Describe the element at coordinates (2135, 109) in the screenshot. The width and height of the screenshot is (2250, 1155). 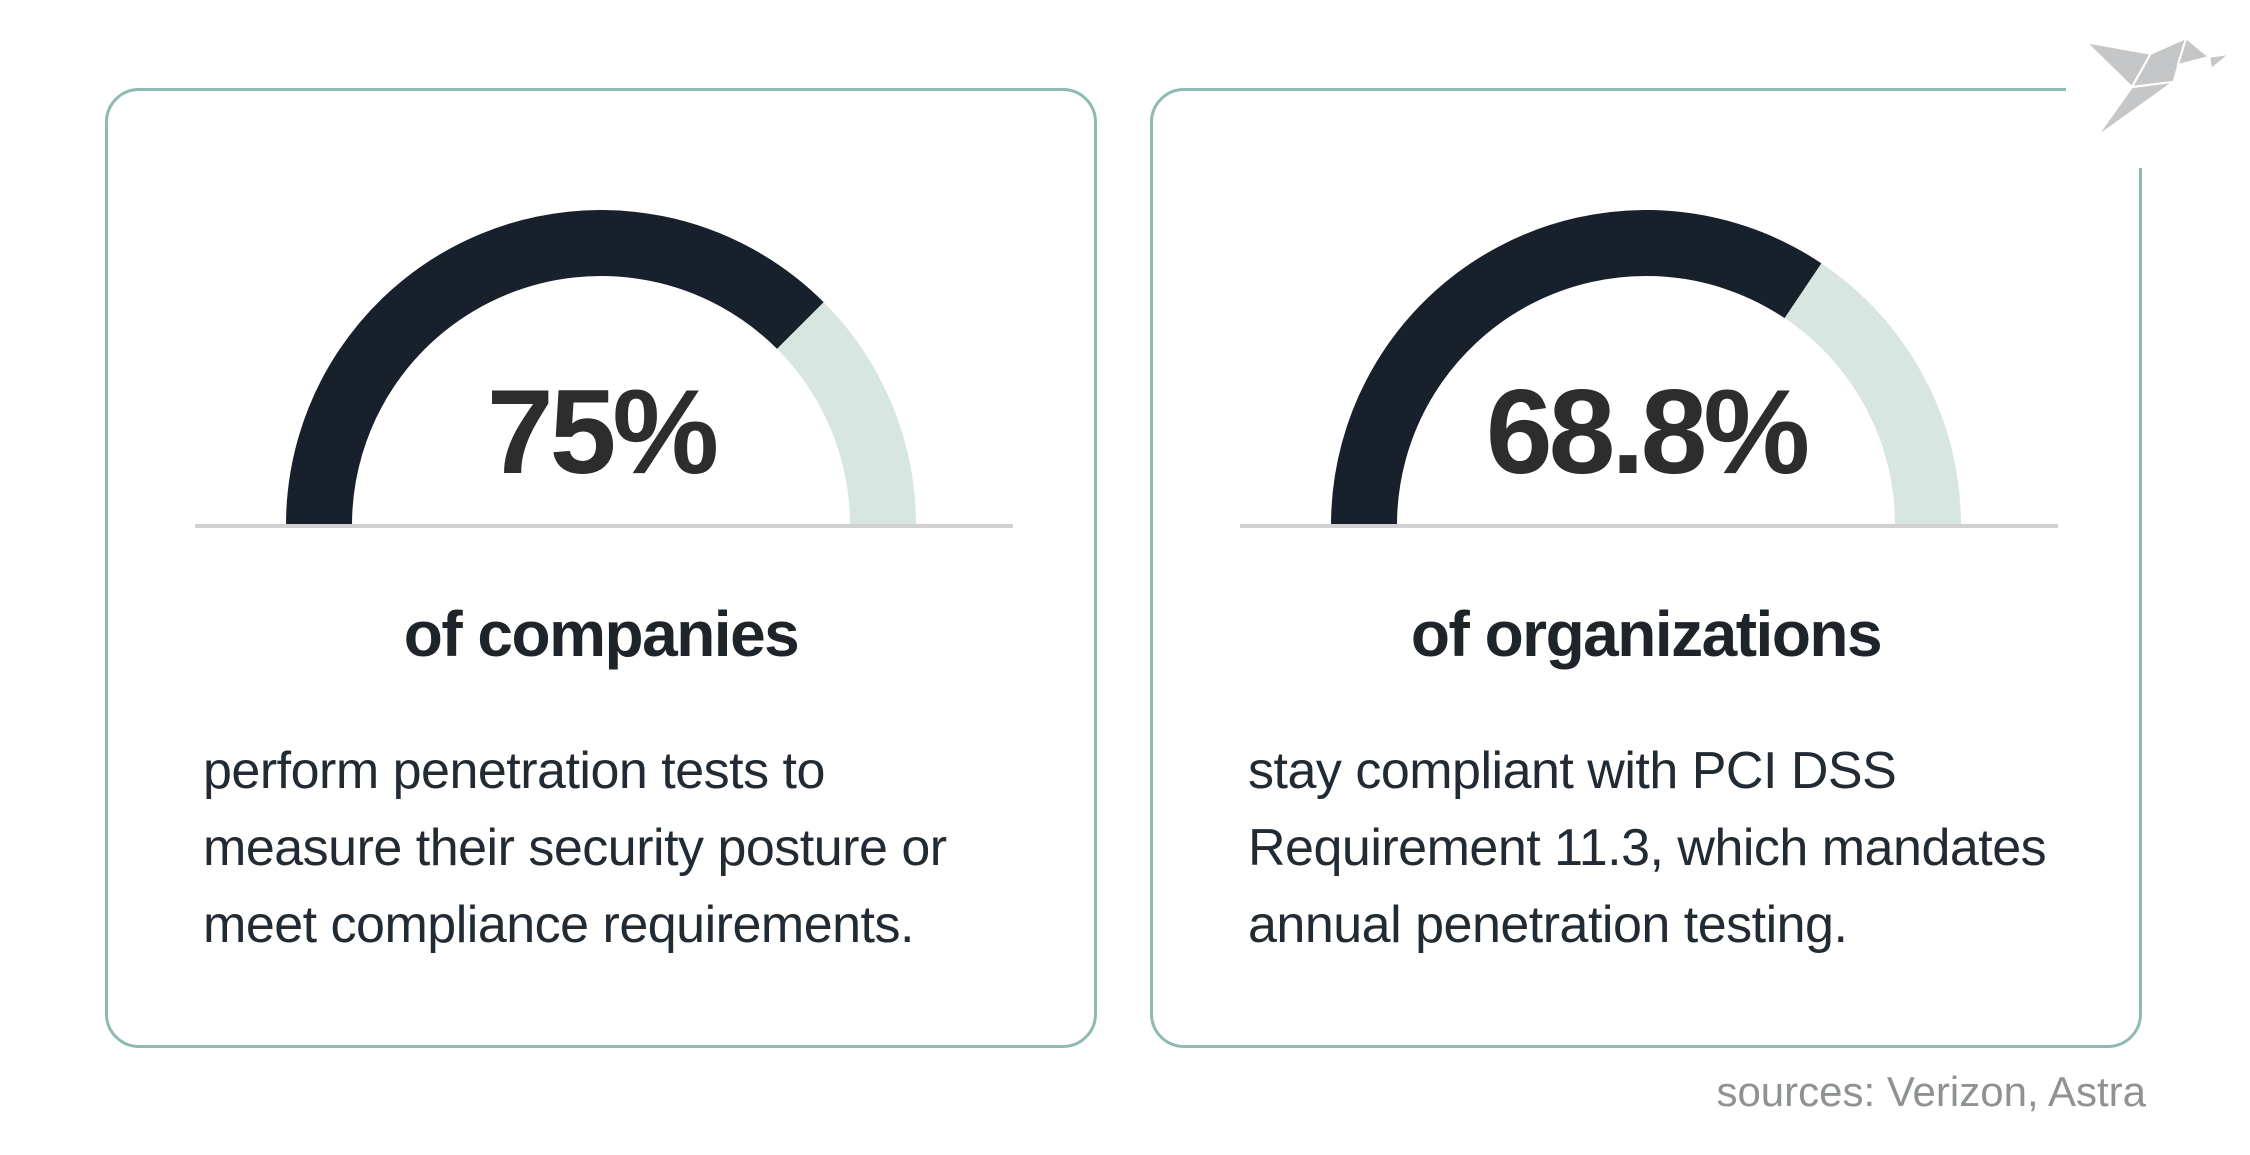
I see `bird-tail` at that location.